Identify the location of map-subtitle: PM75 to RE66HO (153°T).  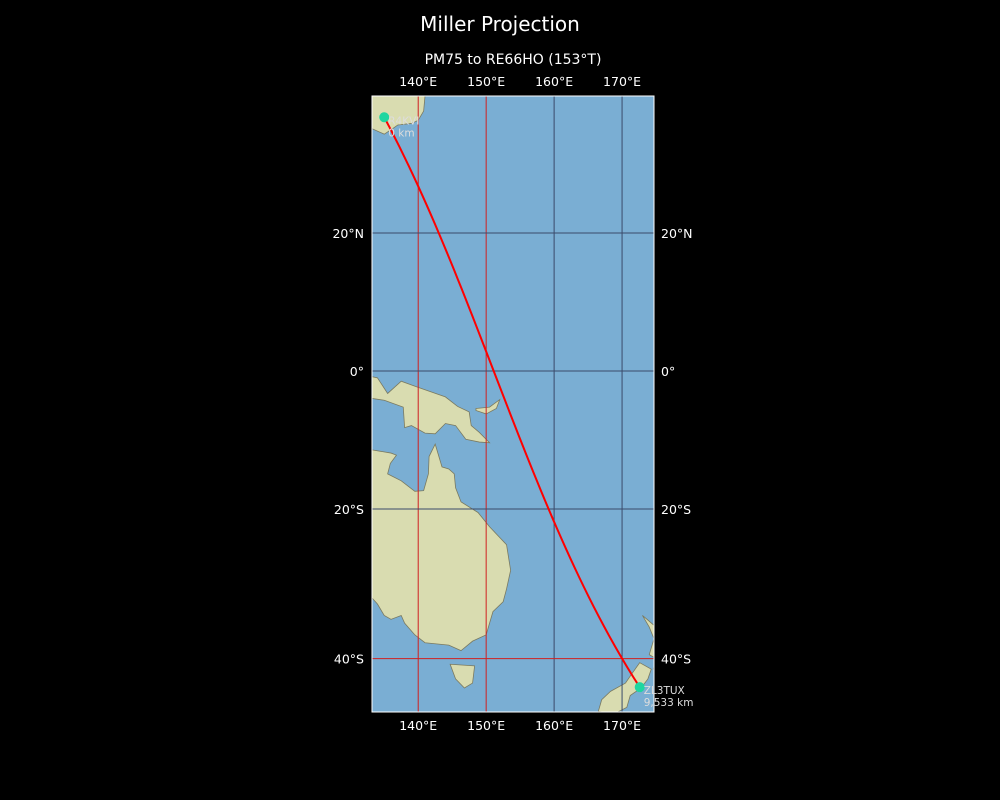
(513, 60).